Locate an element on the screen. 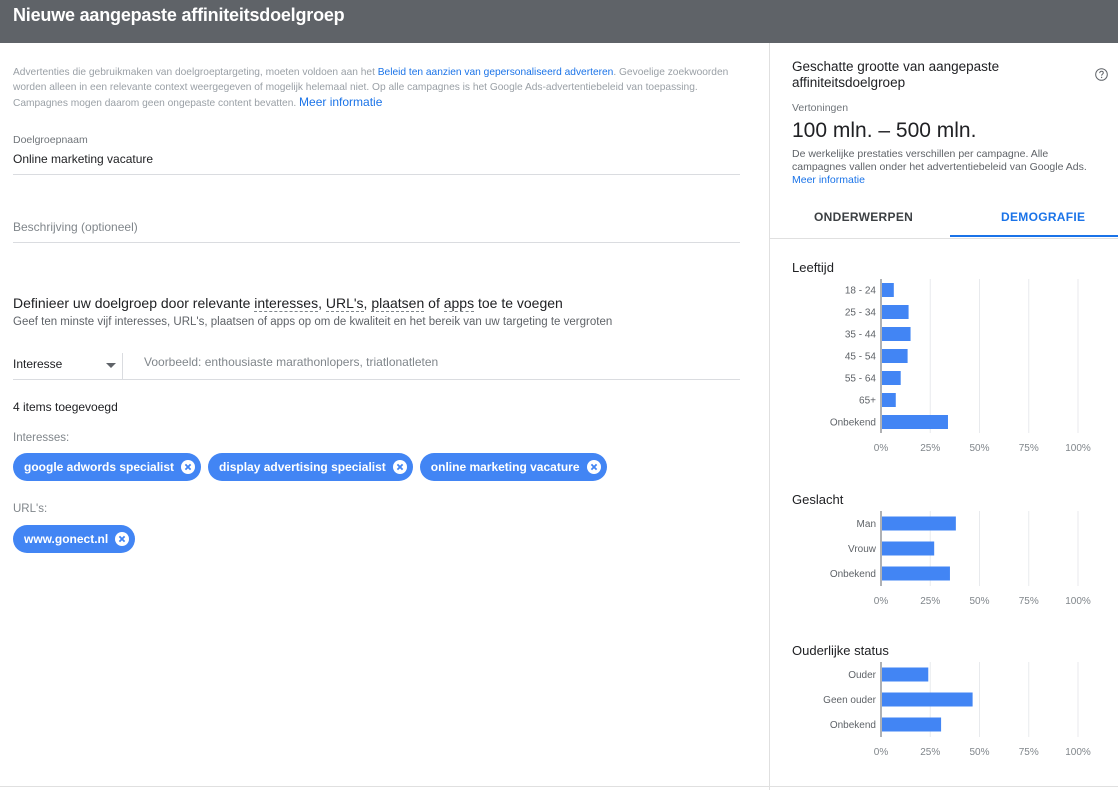  estimate-more-info-link: Meer informatie is located at coordinates (828, 180).